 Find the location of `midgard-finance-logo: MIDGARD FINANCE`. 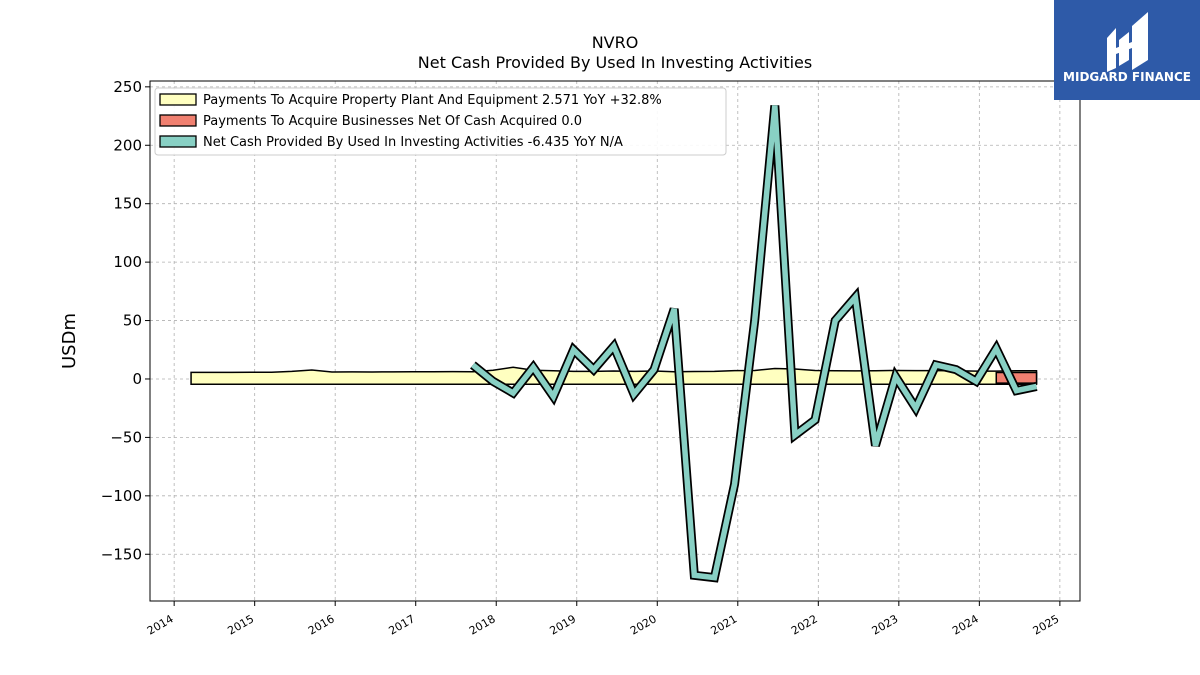

midgard-finance-logo: MIDGARD FINANCE is located at coordinates (1127, 50).